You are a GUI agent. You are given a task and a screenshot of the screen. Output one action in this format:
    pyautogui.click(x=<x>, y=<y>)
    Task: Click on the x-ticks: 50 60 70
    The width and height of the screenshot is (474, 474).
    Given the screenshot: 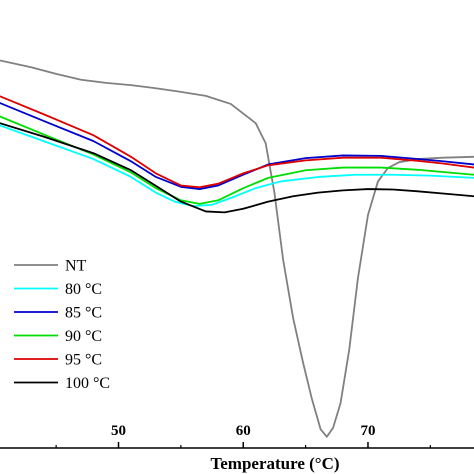 What is the action you would take?
    pyautogui.click(x=243, y=435)
    